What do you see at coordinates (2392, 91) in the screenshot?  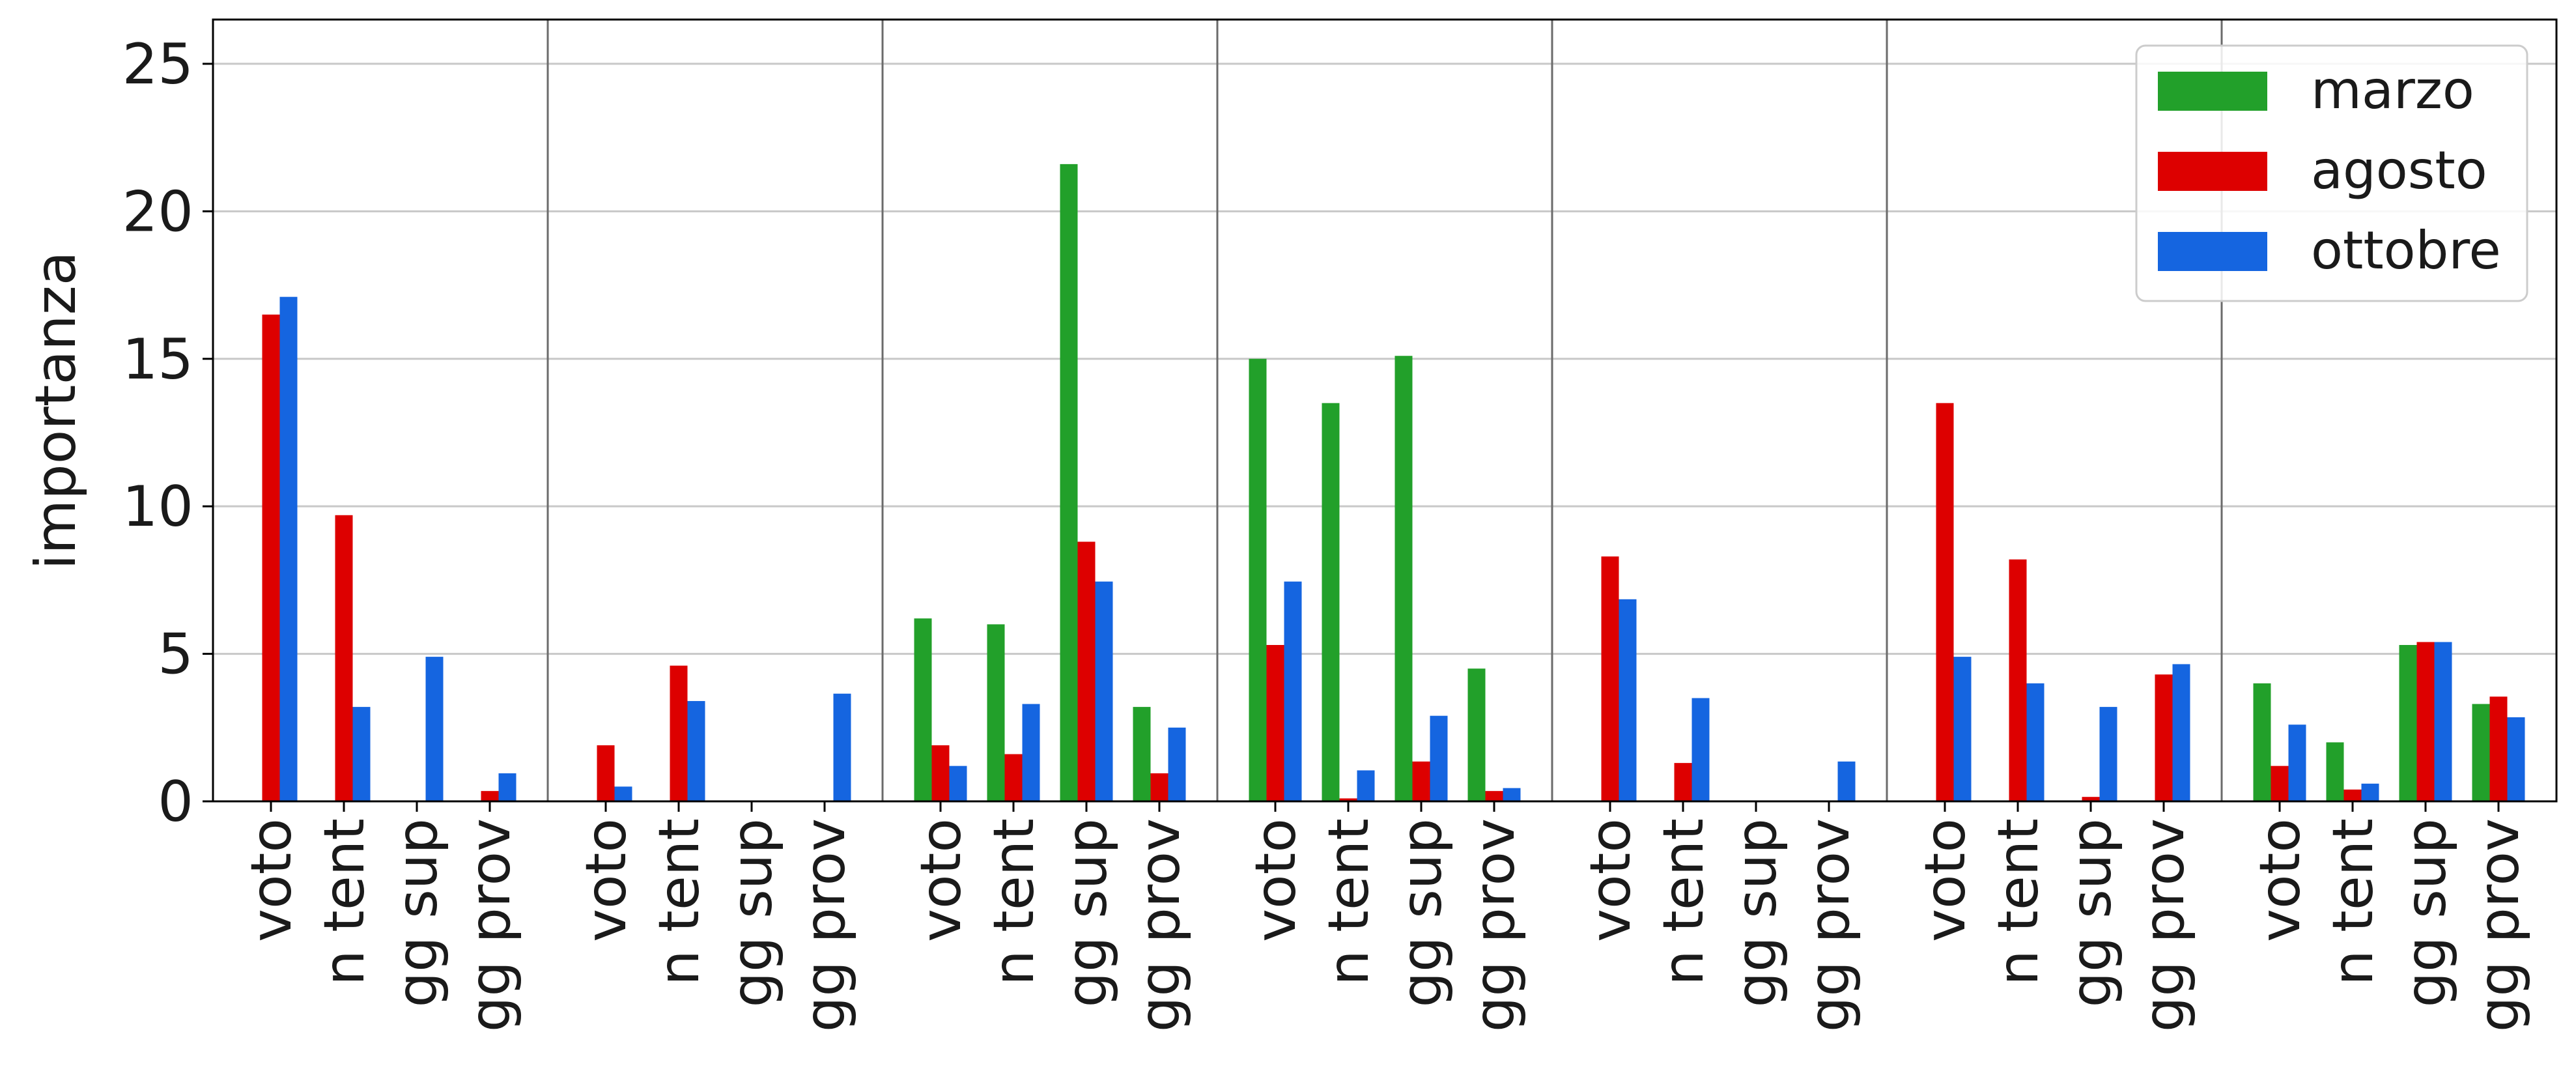 I see `legend-label-marzo: marzo` at bounding box center [2392, 91].